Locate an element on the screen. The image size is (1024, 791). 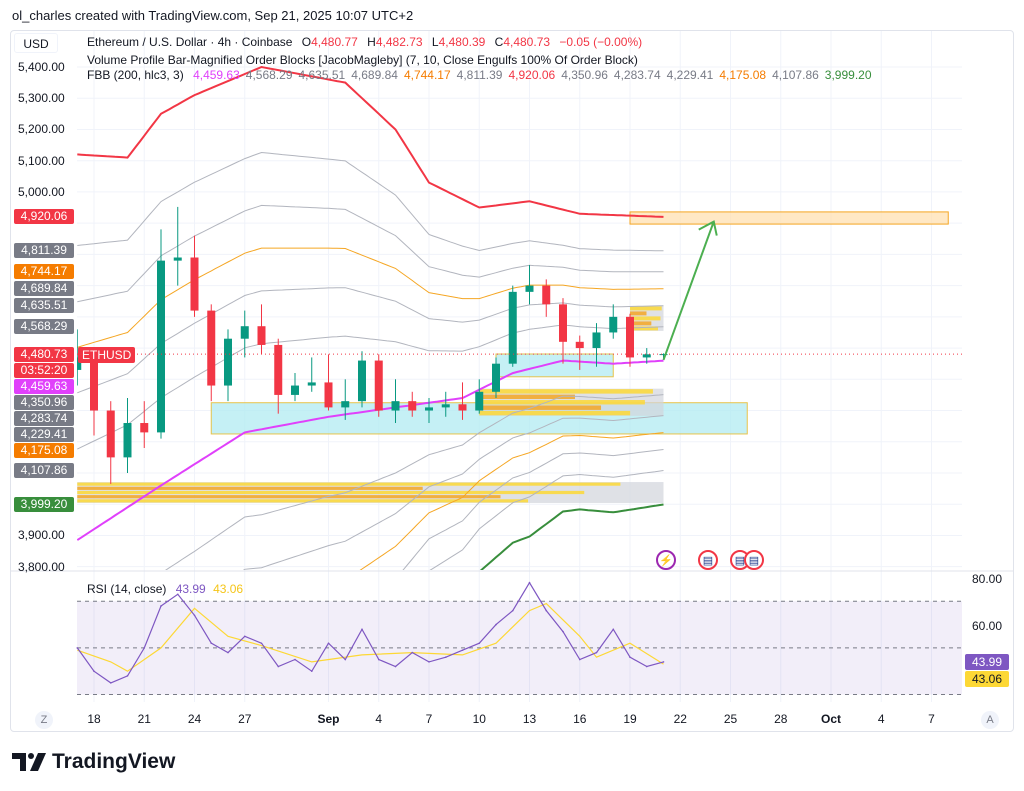
rsi-line is located at coordinates (370, 632).